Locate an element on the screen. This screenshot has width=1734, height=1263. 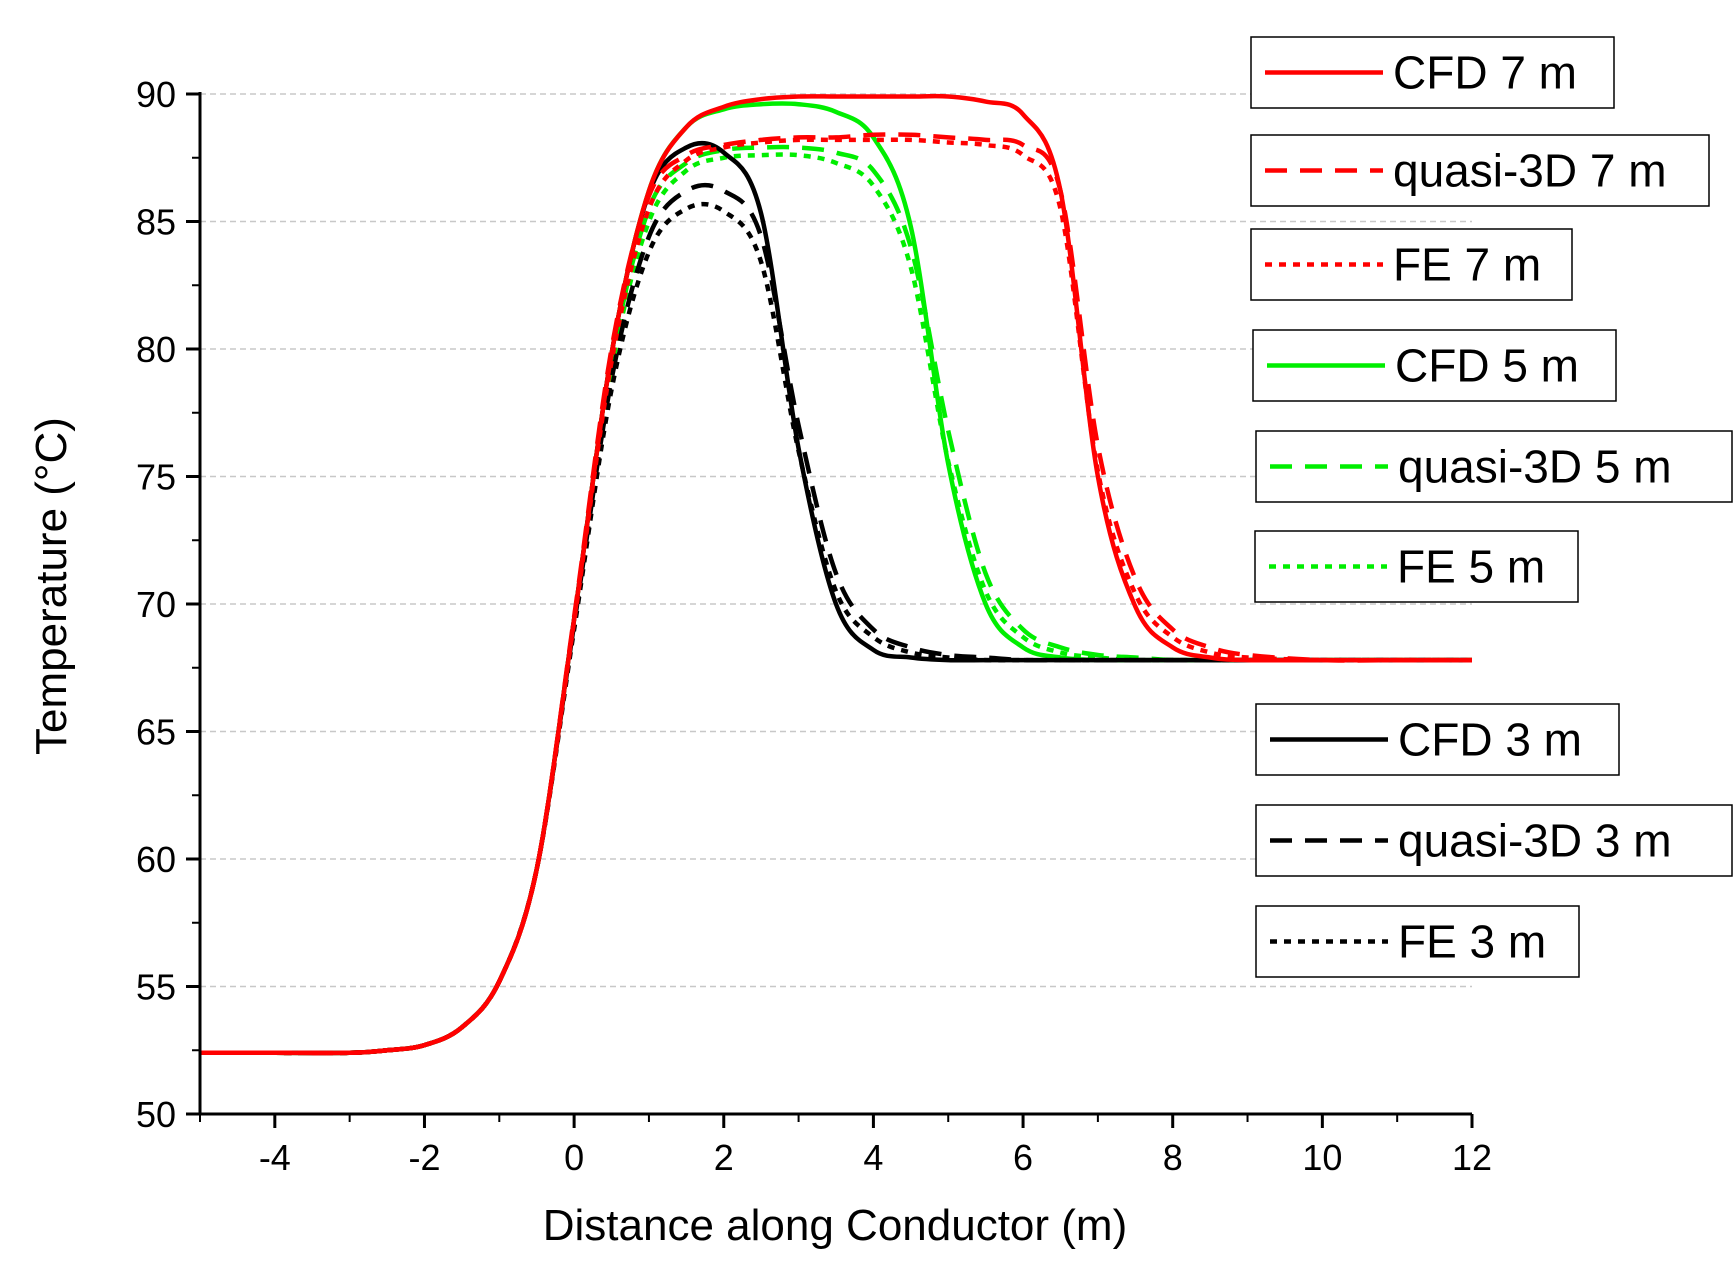
legend-item: CFD 3 m is located at coordinates (1437, 739).